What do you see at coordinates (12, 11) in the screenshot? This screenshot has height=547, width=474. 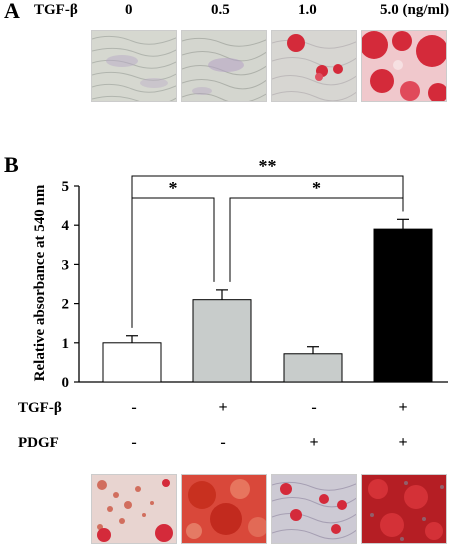 I see `panel-a-letter: A` at bounding box center [12, 11].